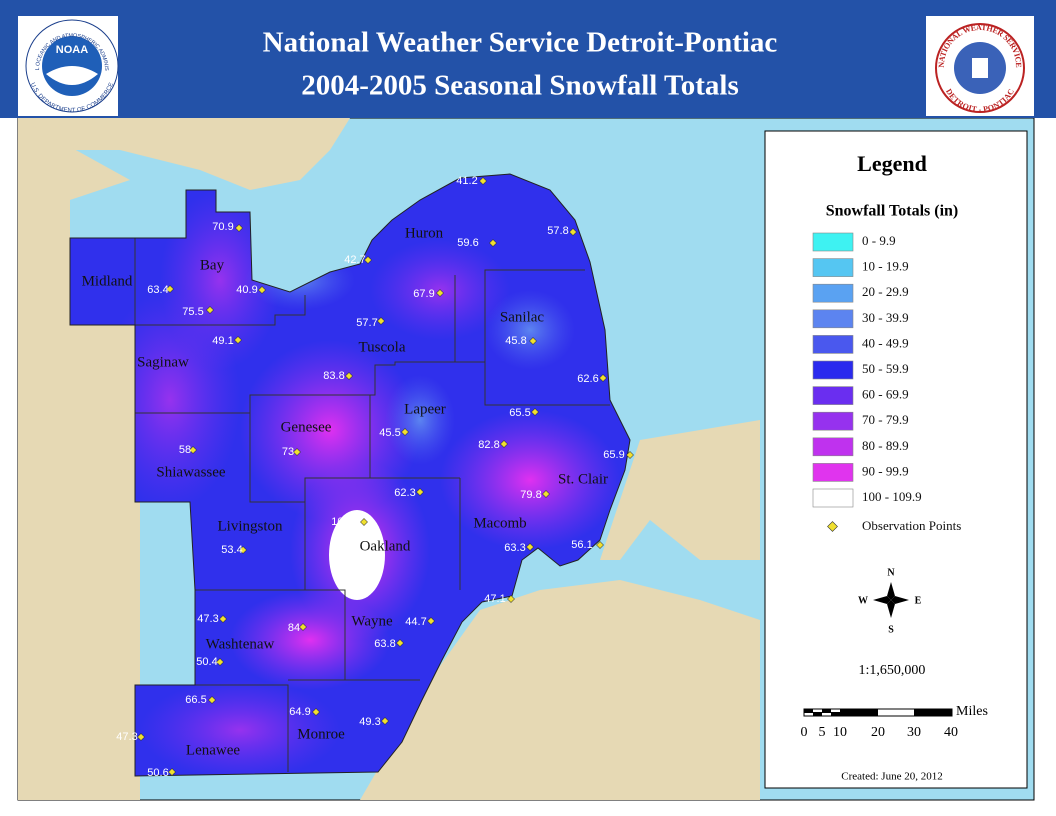 This screenshot has height=816, width=1056. What do you see at coordinates (880, 732) in the screenshot?
I see `scale-ticks: 0 5 10 20 30 40` at bounding box center [880, 732].